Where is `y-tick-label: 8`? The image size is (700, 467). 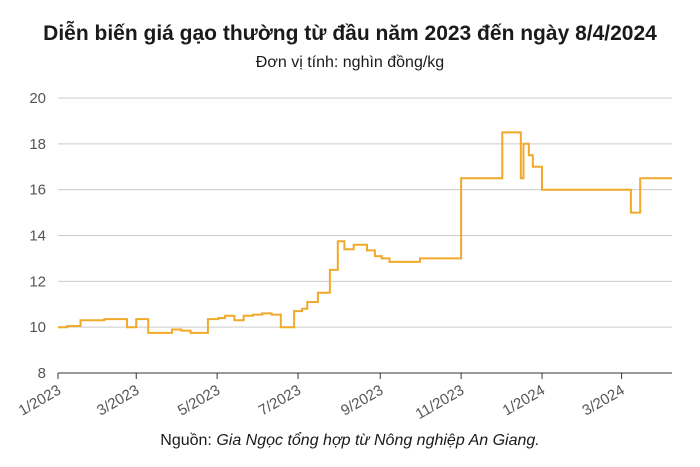 y-tick-label: 8 is located at coordinates (42, 373).